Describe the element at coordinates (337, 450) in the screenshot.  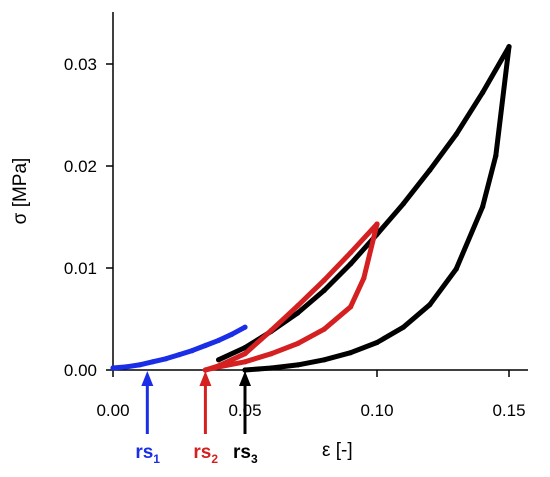
I see `x-axis-label: ε [-]` at that location.